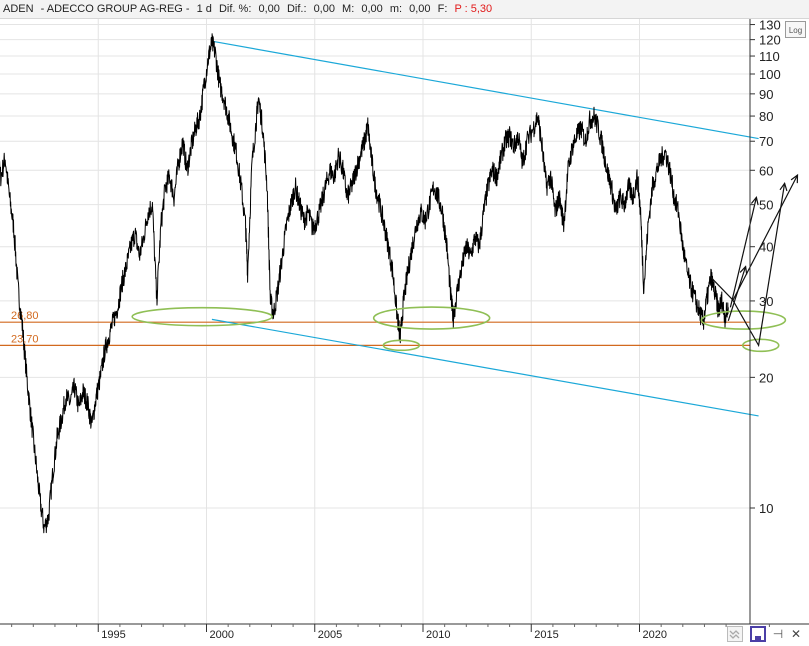 This screenshot has height=646, width=809. What do you see at coordinates (269, 9) in the screenshot?
I see `pct-change-value: 0,00` at bounding box center [269, 9].